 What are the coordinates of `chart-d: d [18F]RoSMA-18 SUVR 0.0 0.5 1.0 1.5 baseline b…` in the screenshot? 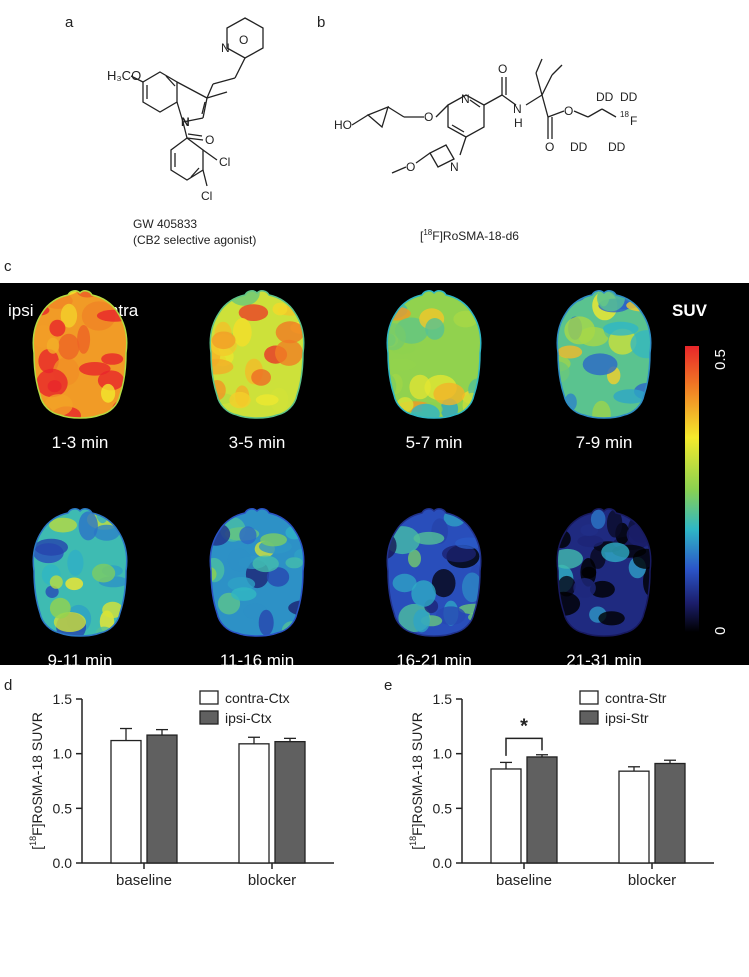 It's located at (169, 783).